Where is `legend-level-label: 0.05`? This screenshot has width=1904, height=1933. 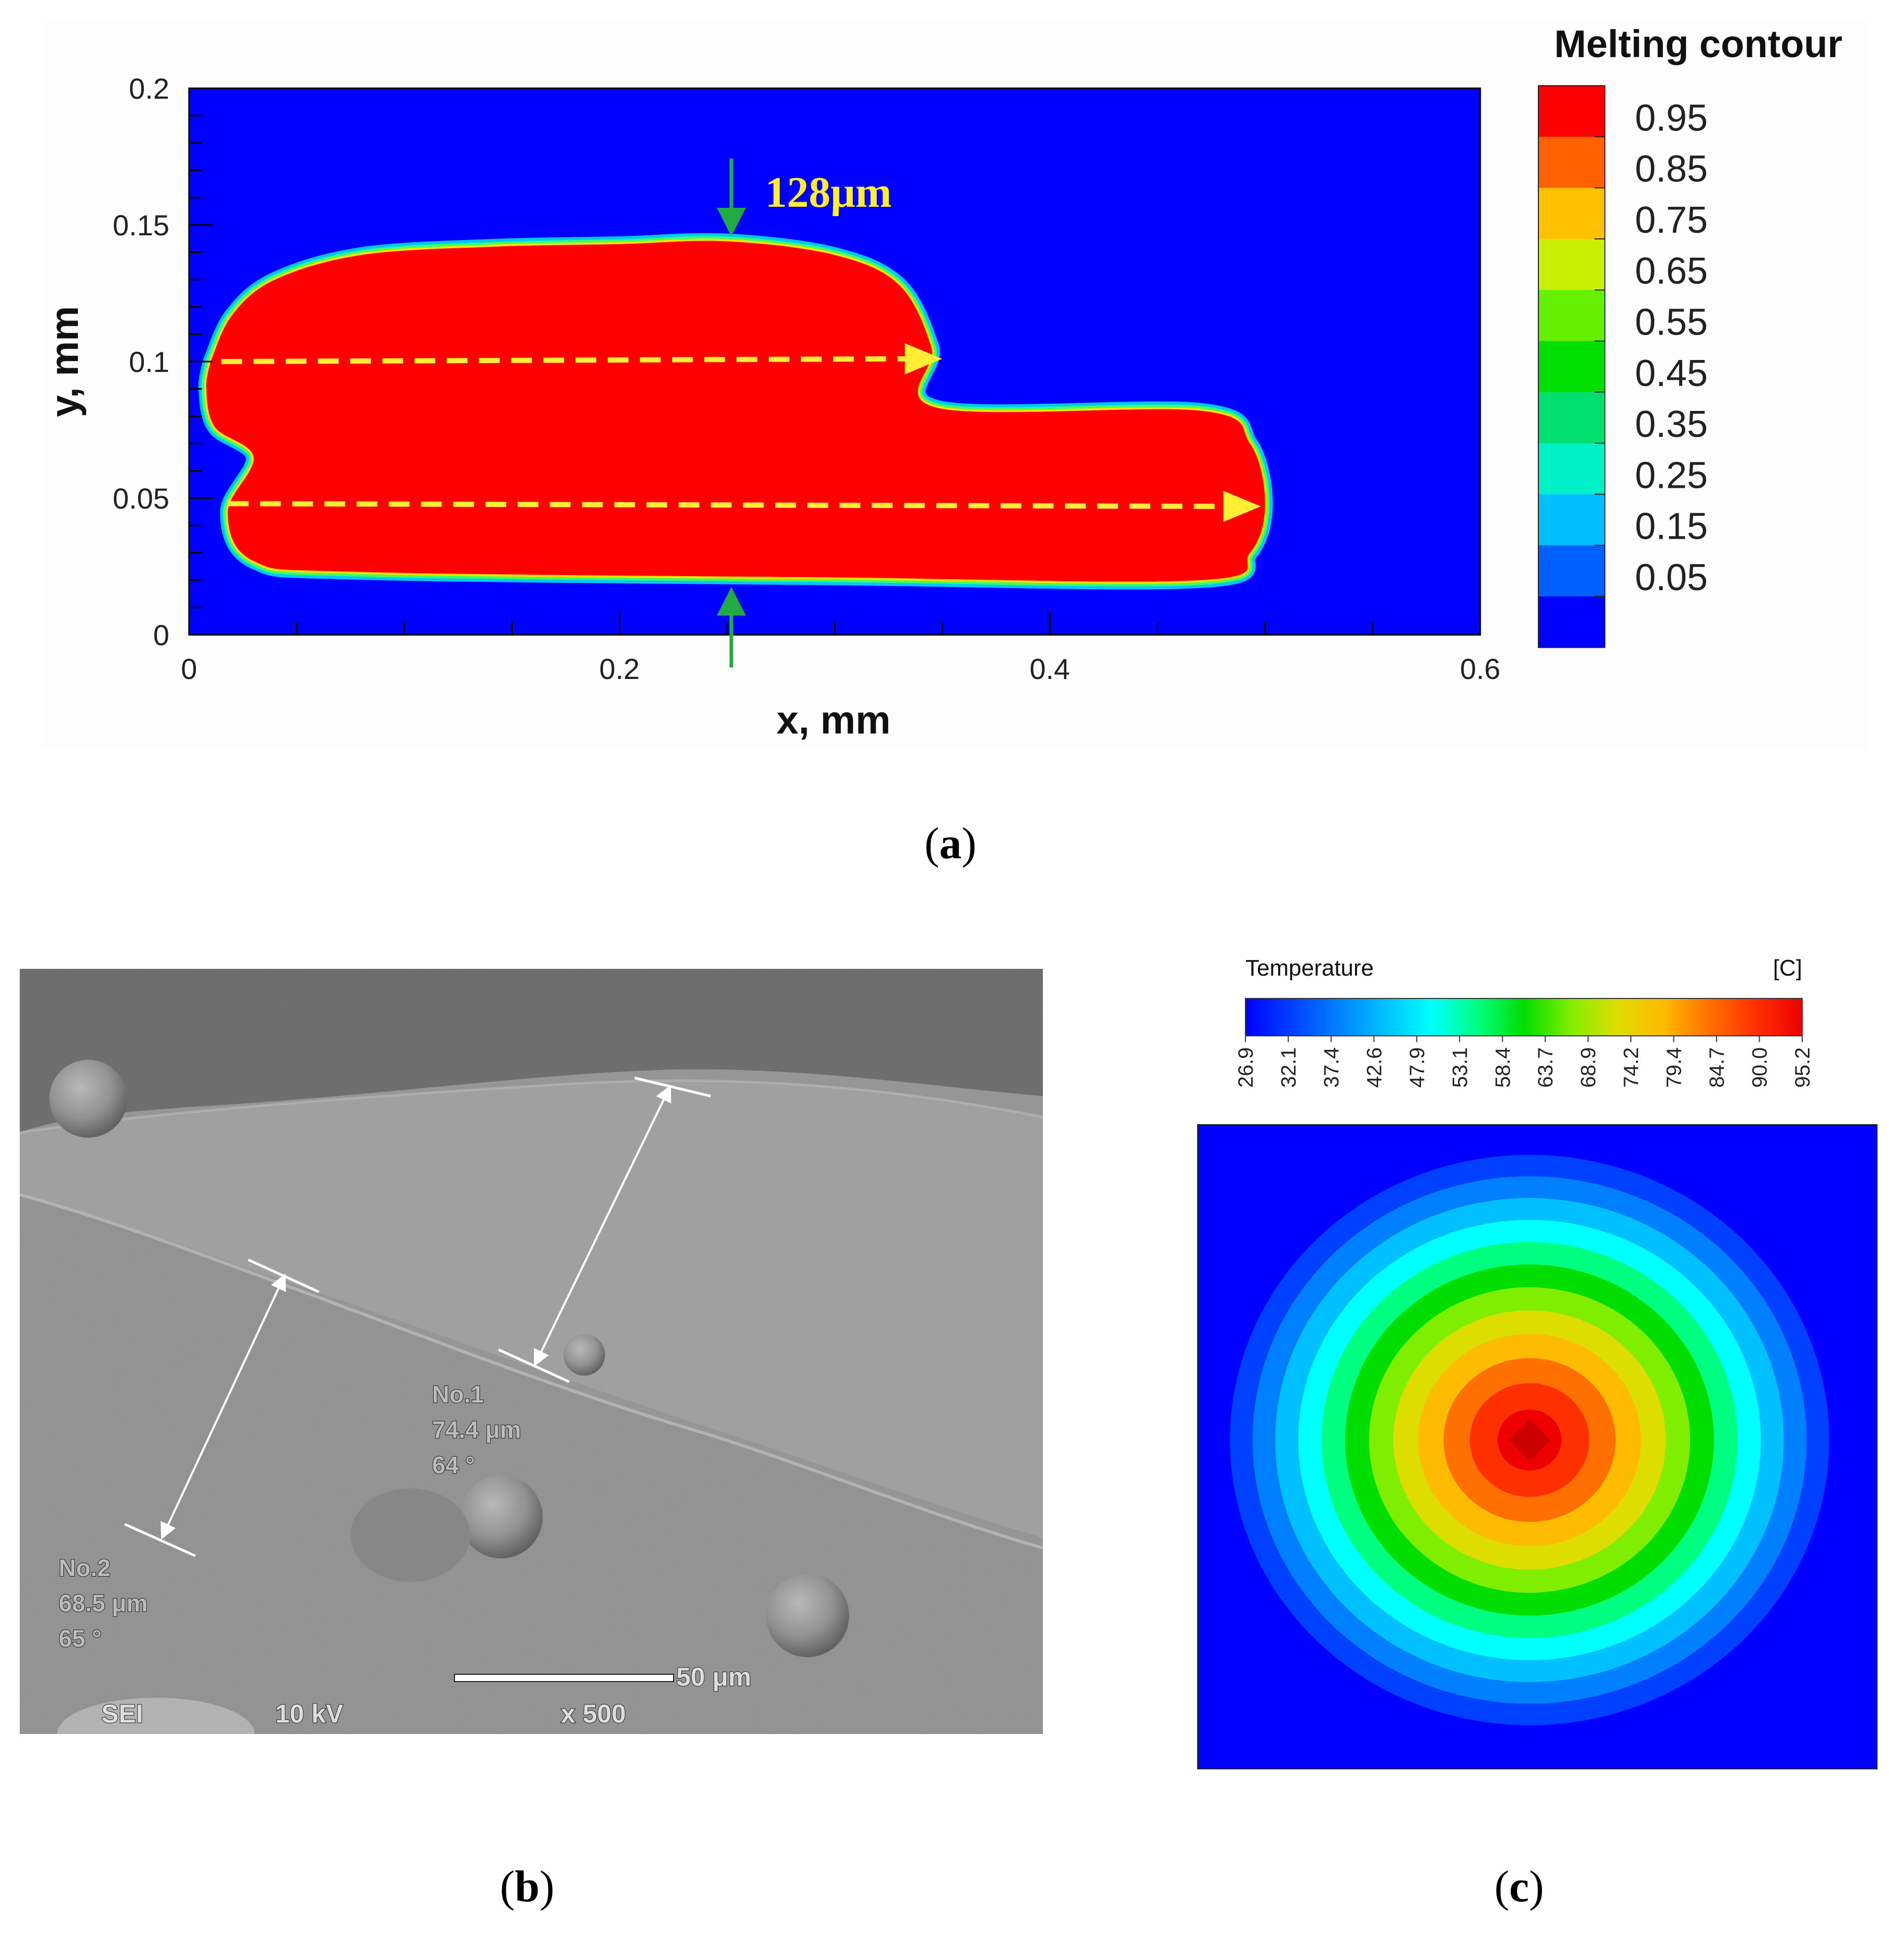 legend-level-label: 0.05 is located at coordinates (1672, 577).